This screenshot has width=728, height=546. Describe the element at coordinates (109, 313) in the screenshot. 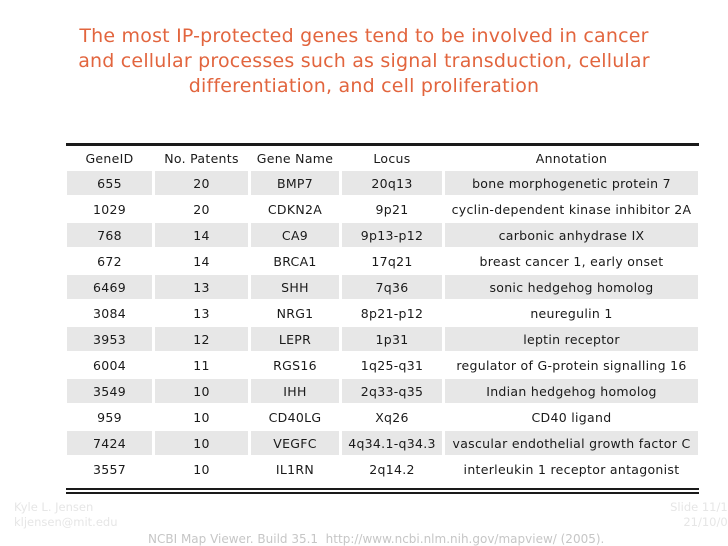

I see `table-cell: 3084` at that location.